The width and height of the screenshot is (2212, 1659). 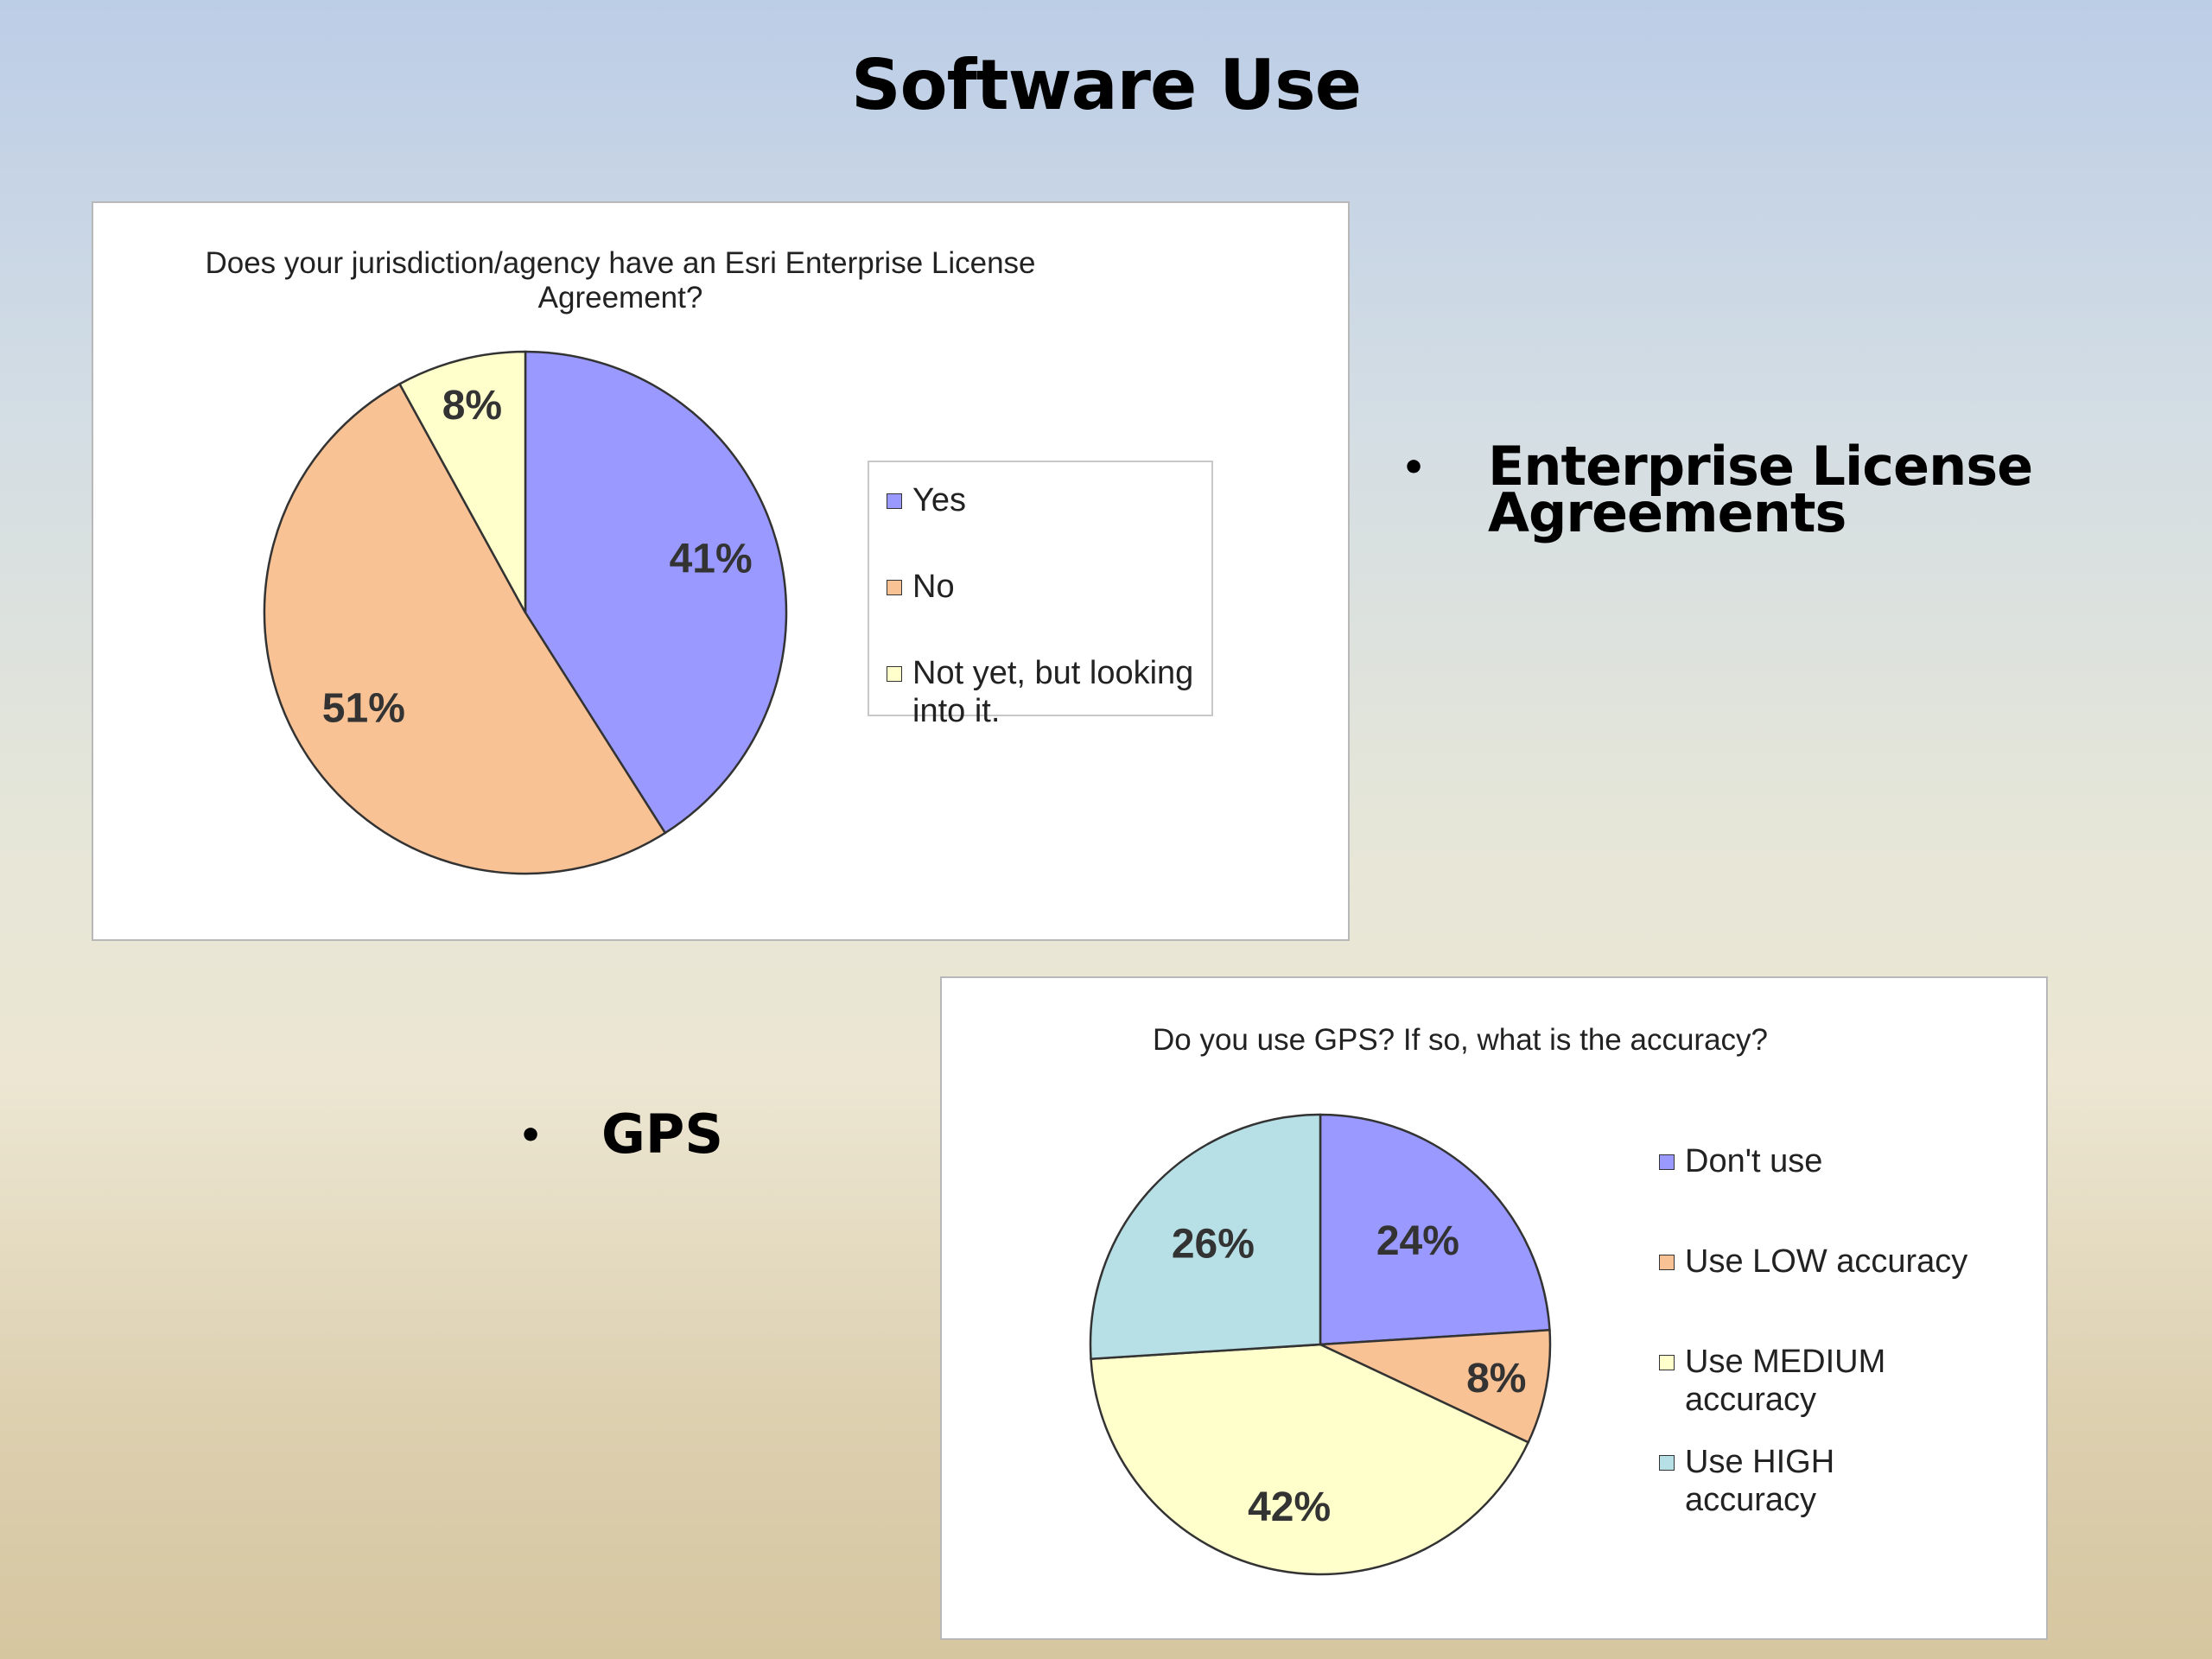 I want to click on legend-label: Use MEDIUM accuracy, so click(x=1785, y=1381).